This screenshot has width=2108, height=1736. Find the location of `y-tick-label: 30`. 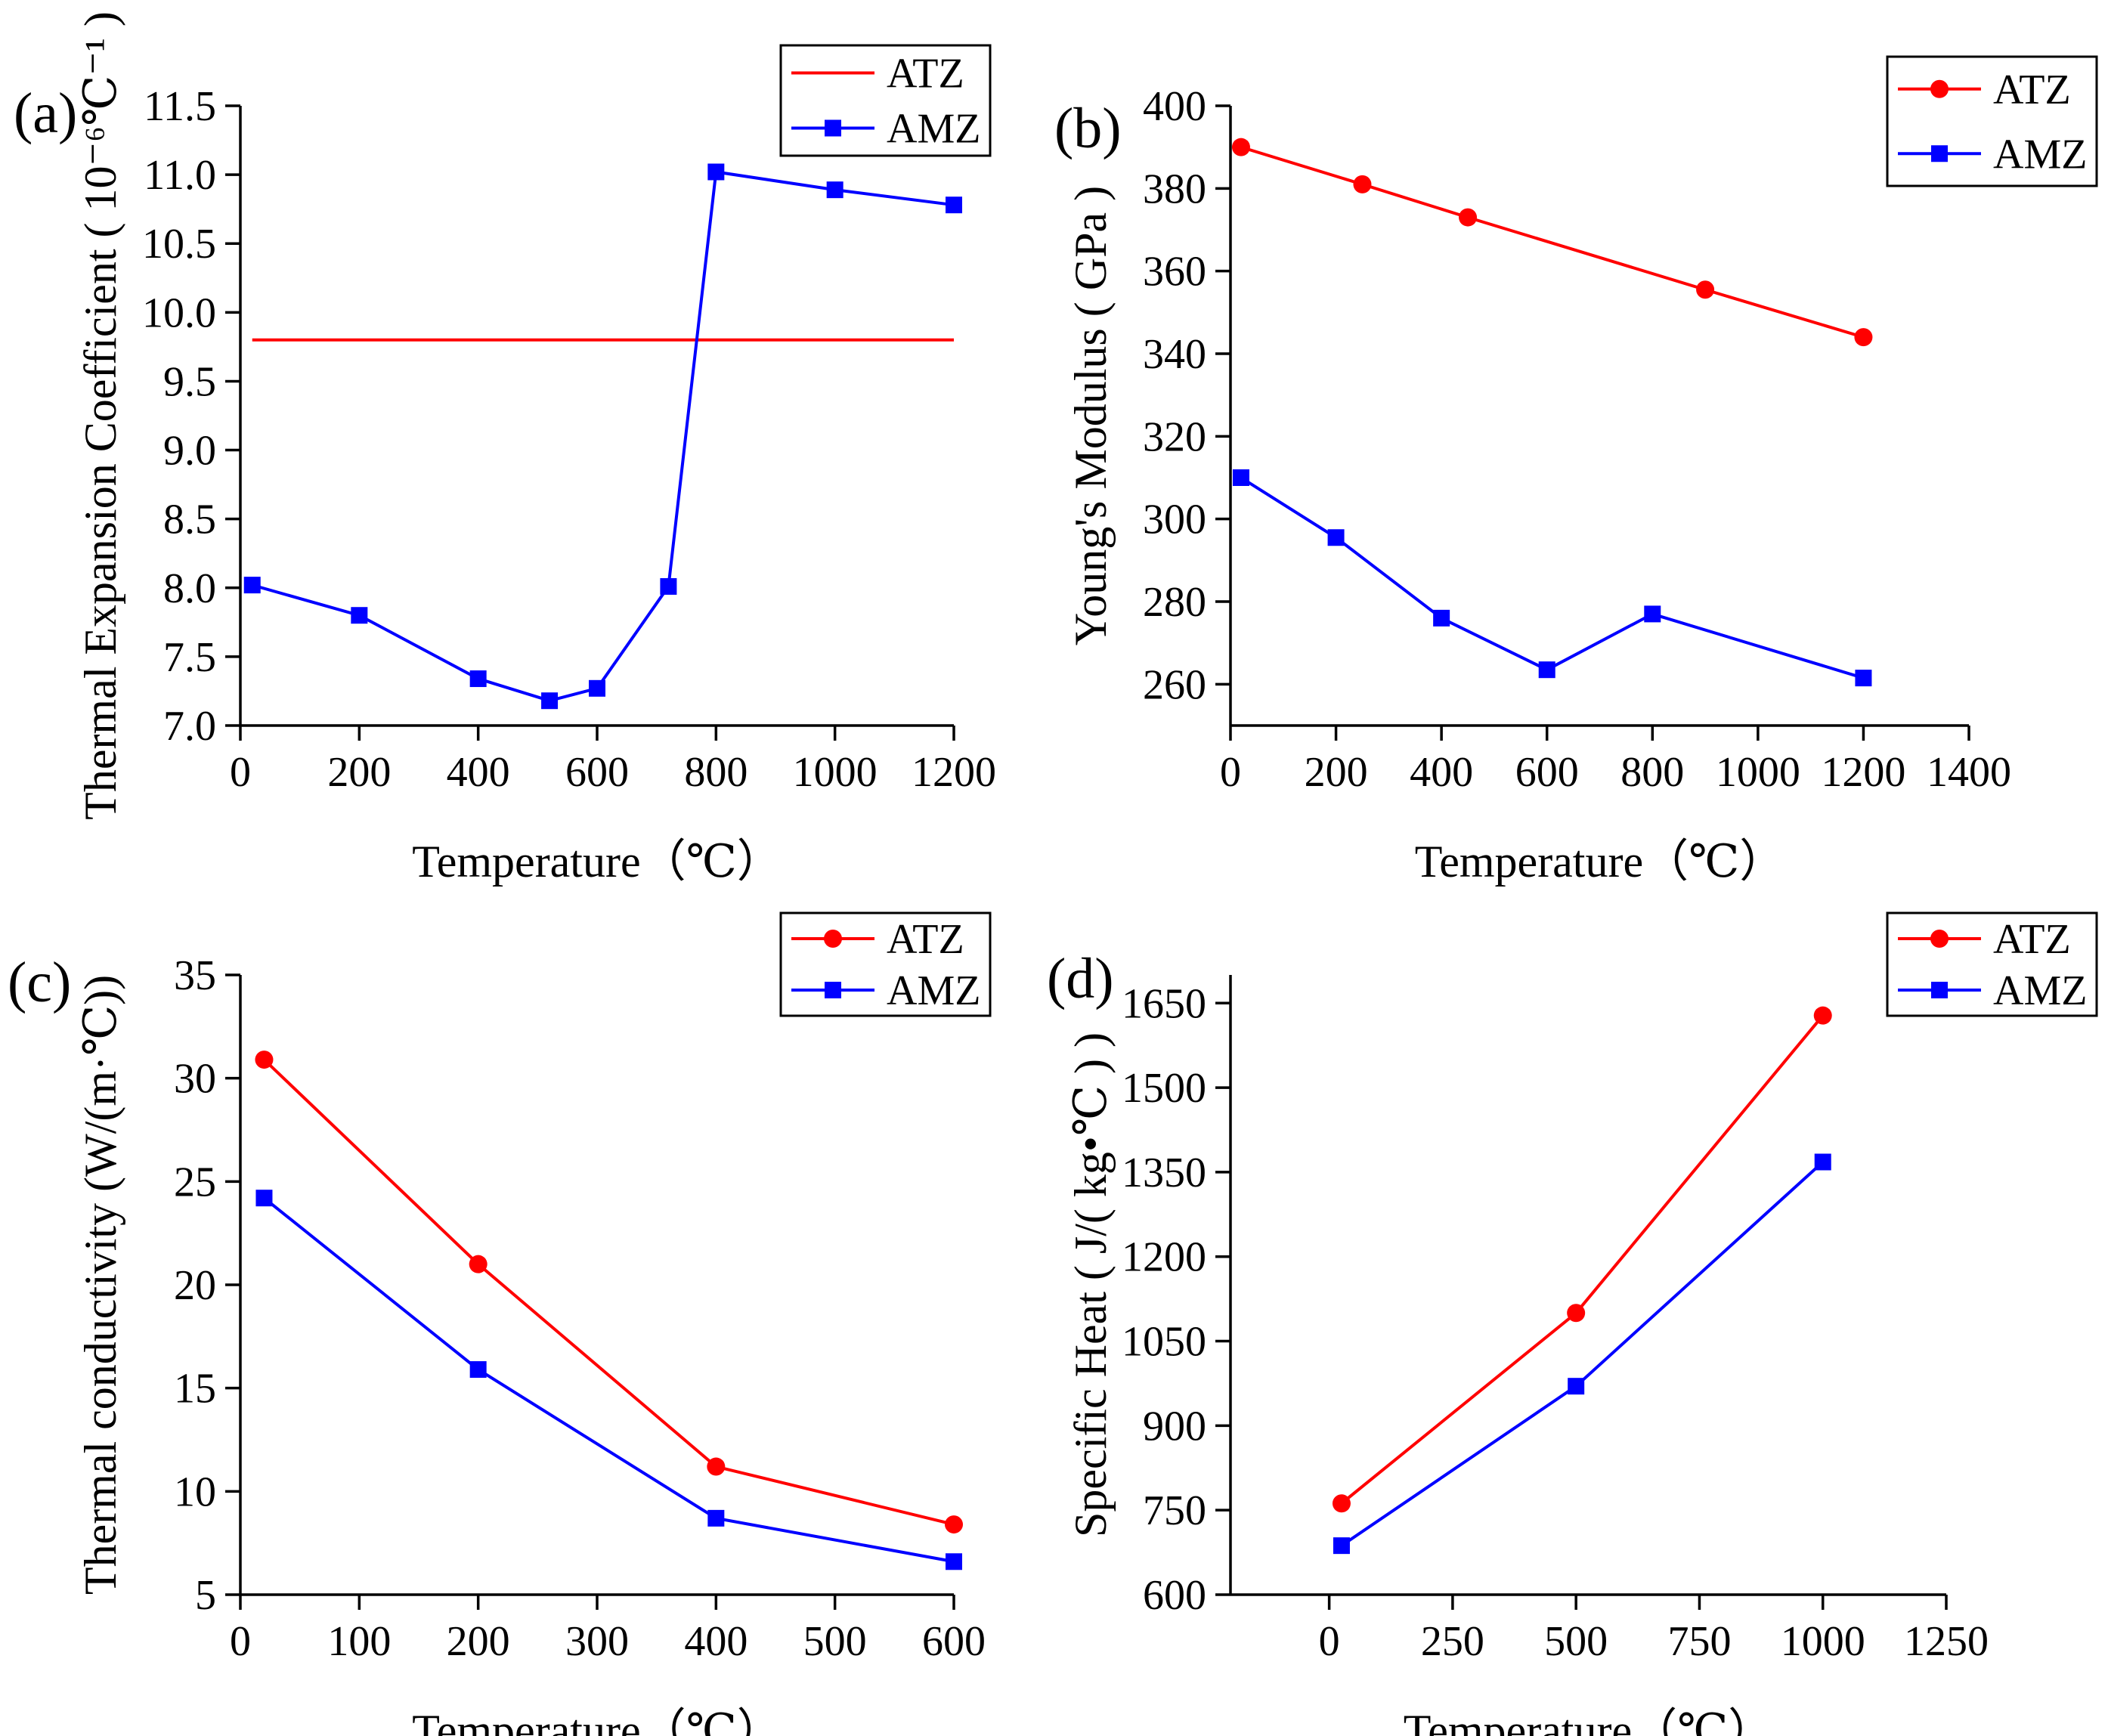

y-tick-label: 30 is located at coordinates (195, 1079).